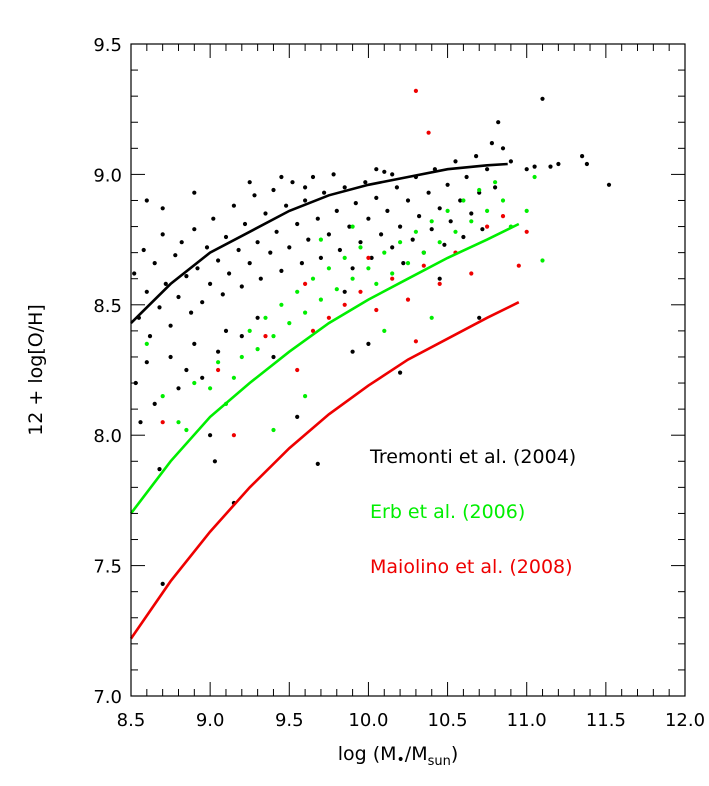 The height and width of the screenshot is (786, 709). I want to click on x-axis-title: log (M•/Msun), so click(398, 756).